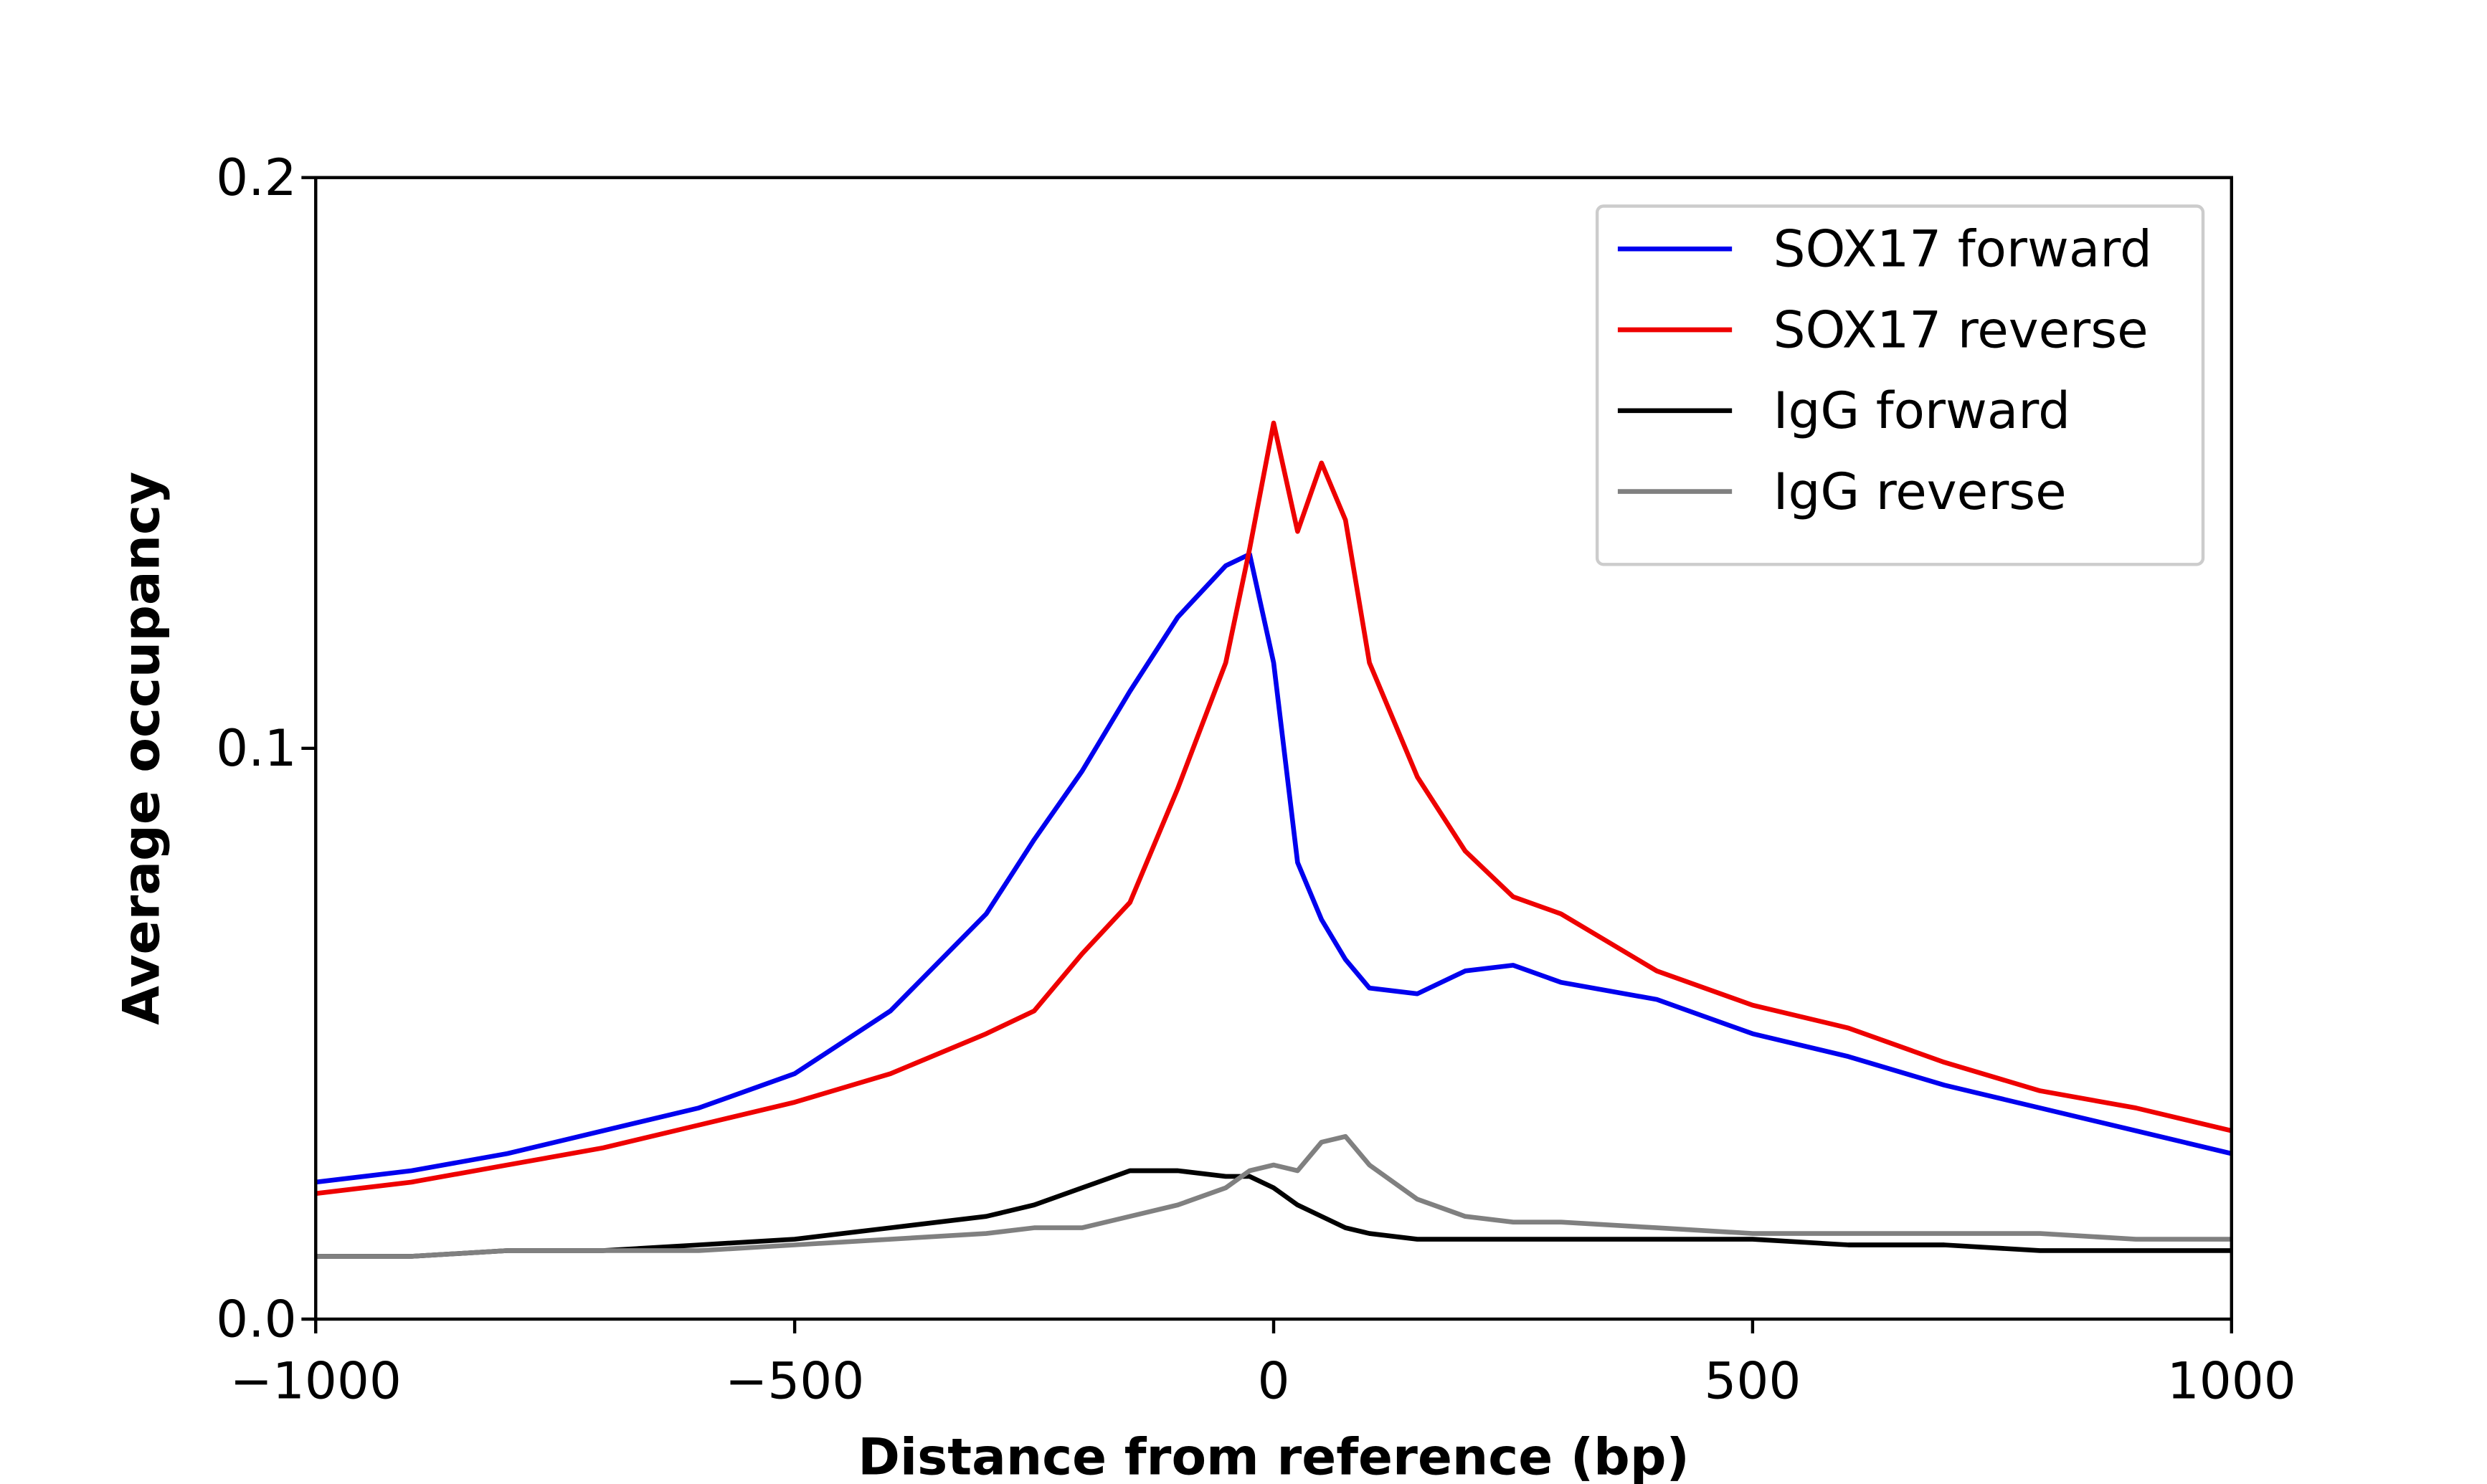  I want to click on legend-box, so click(1900, 385).